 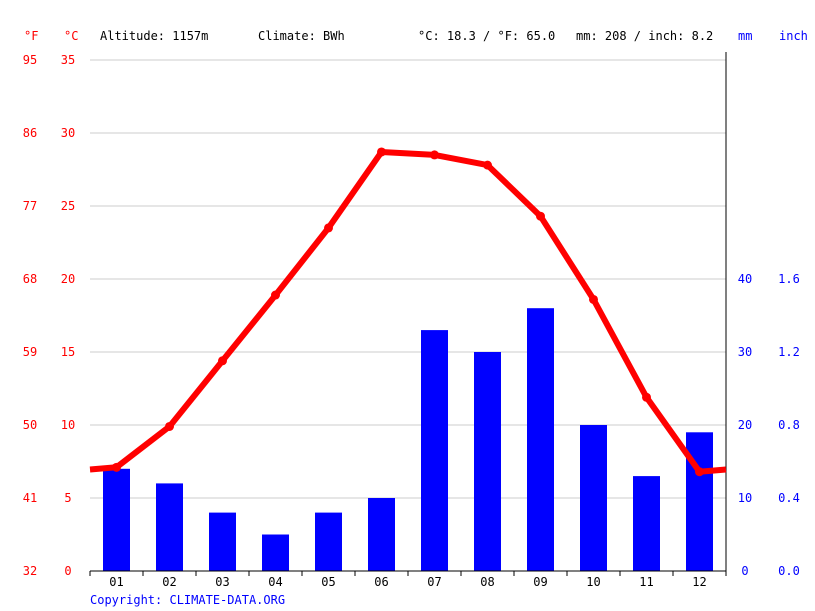 What do you see at coordinates (68, 425) in the screenshot?
I see `celsius-tick-label: 10` at bounding box center [68, 425].